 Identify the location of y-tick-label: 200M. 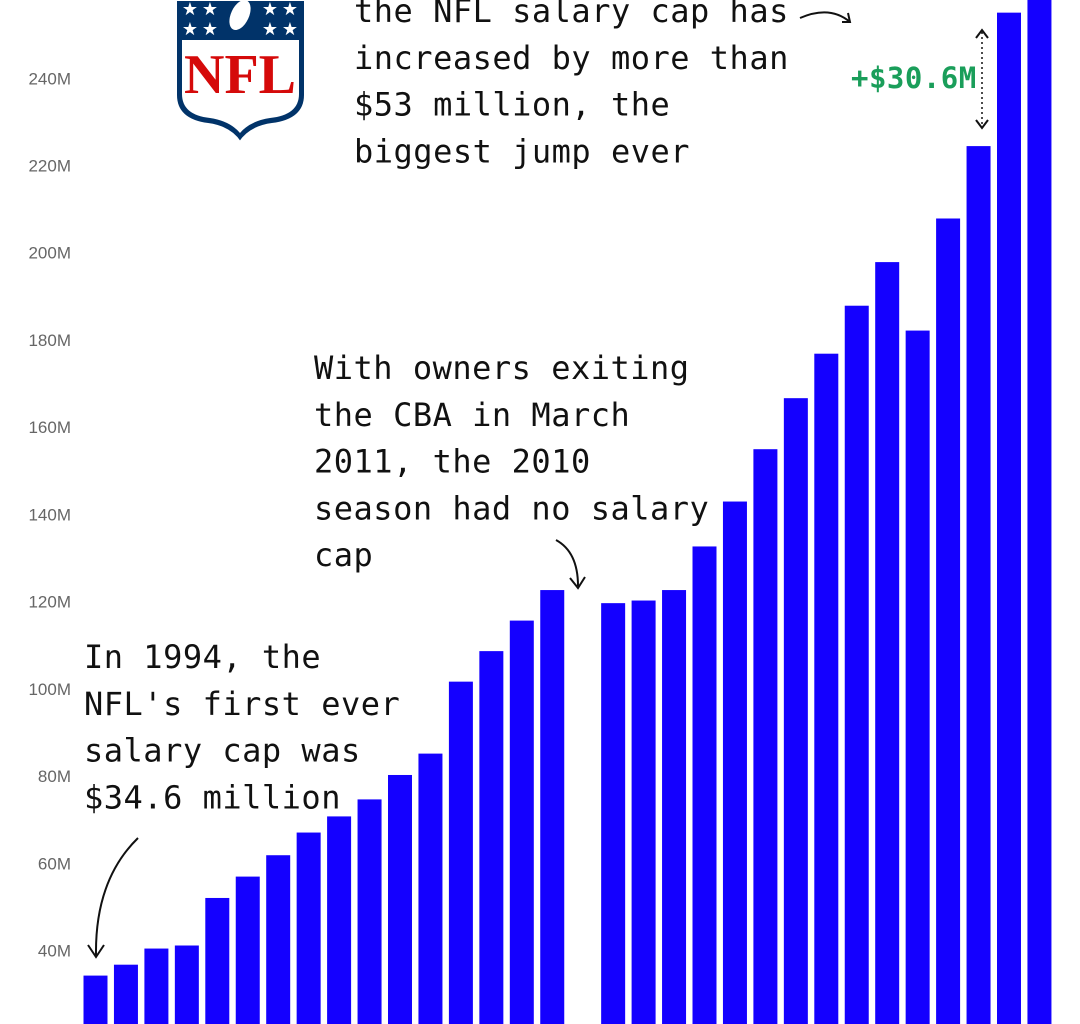
(49, 253).